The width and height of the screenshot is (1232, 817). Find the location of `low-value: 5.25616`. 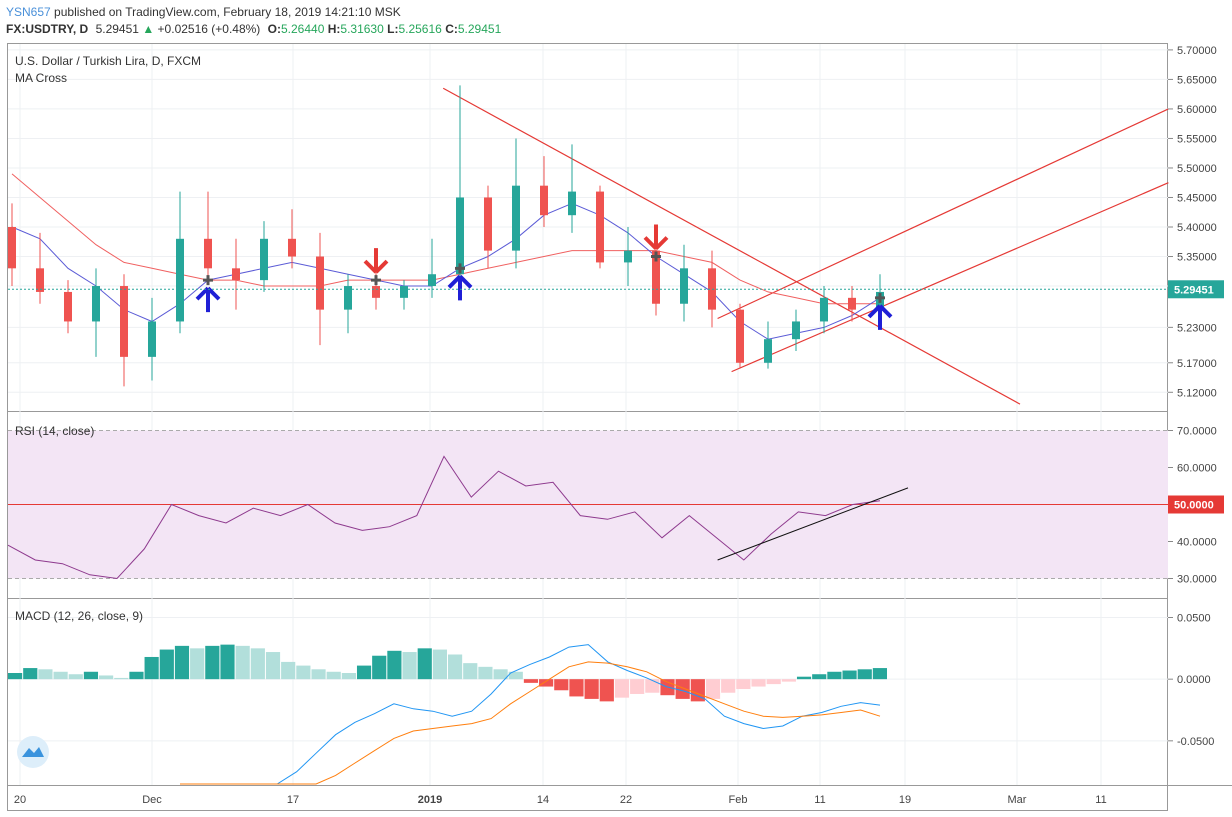

low-value: 5.25616 is located at coordinates (420, 29).